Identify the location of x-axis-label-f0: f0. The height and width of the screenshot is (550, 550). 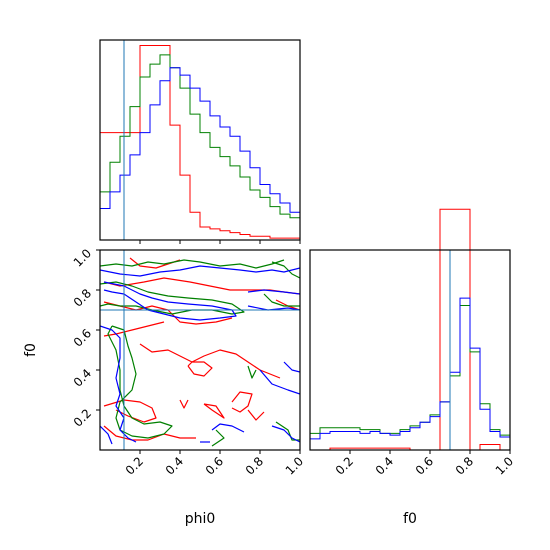
(410, 519).